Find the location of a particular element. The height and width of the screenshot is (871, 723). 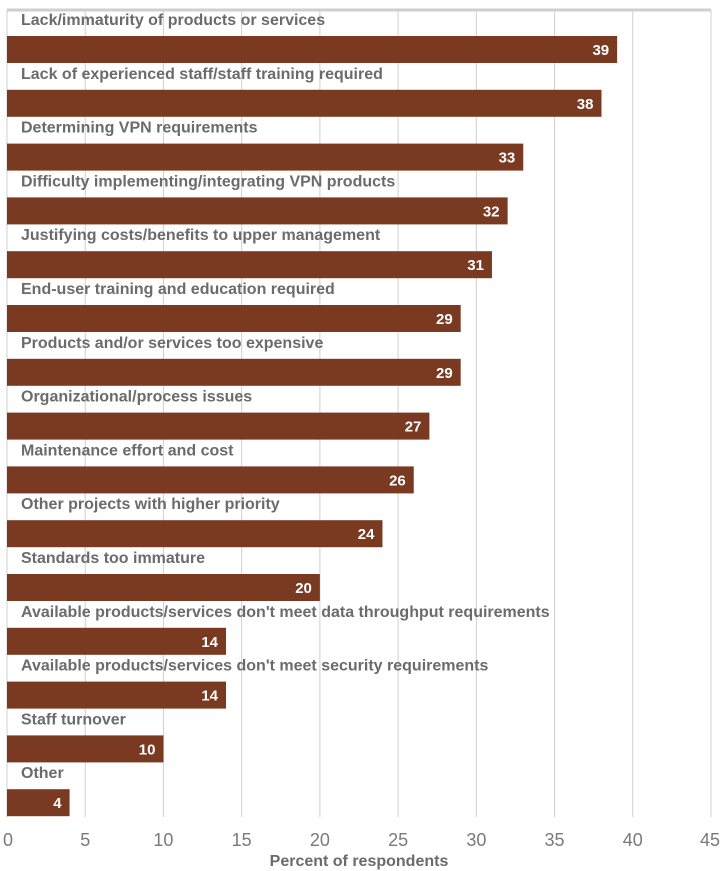

value-label-7: 27 is located at coordinates (413, 427).